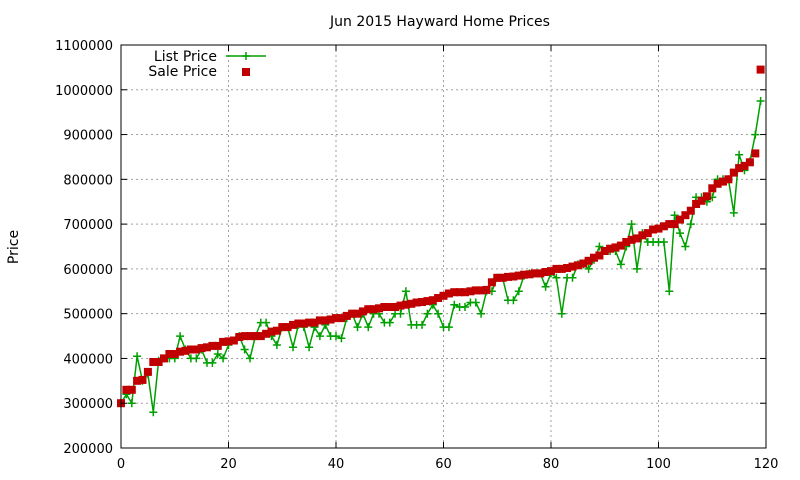 Image resolution: width=800 pixels, height=480 pixels. What do you see at coordinates (88, 270) in the screenshot?
I see `y-tick-label: 600000` at bounding box center [88, 270].